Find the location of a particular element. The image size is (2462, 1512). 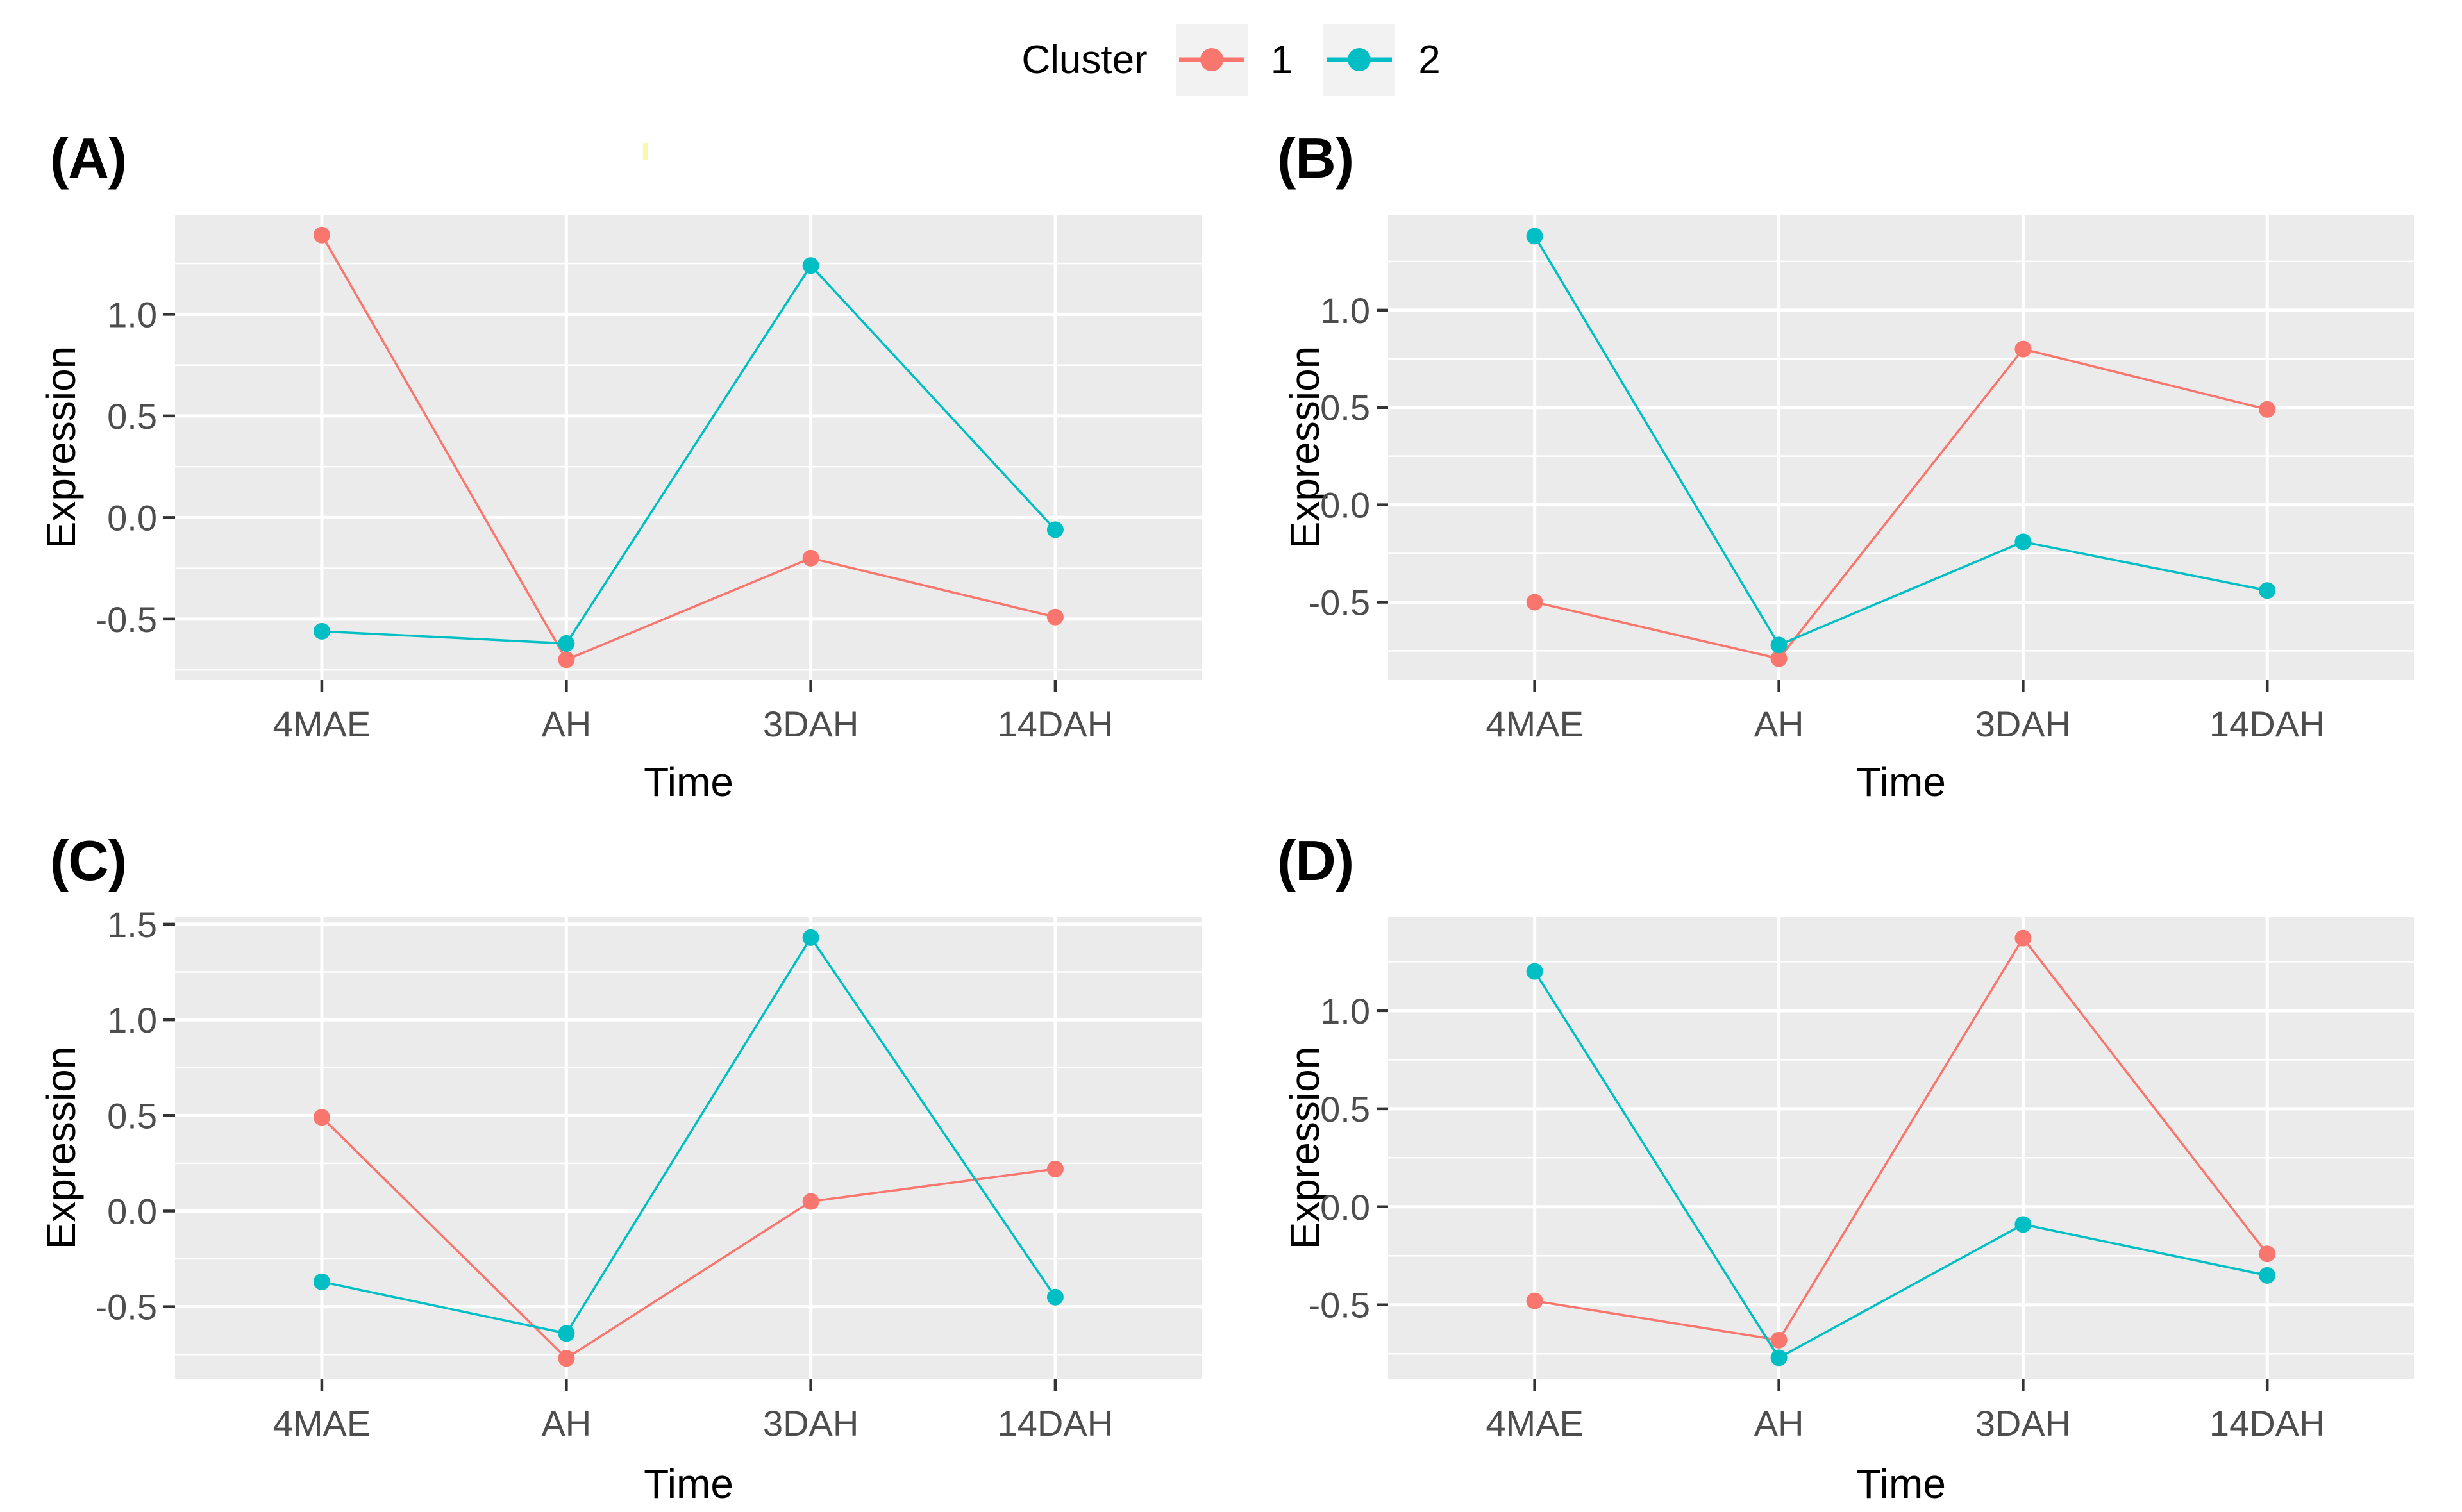

legend-title: Cluster is located at coordinates (1084, 60).